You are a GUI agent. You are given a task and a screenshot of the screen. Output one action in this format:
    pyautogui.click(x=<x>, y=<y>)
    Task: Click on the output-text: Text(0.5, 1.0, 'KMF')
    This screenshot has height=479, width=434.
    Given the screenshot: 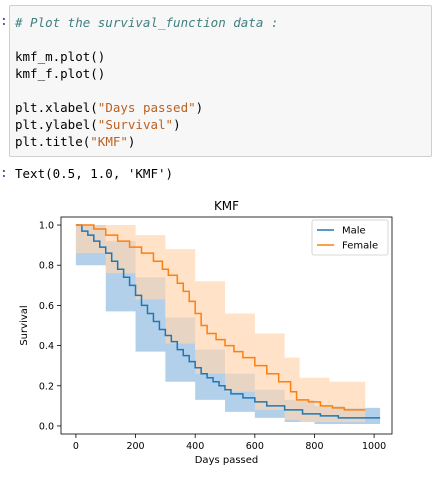 What is the action you would take?
    pyautogui.click(x=94, y=173)
    